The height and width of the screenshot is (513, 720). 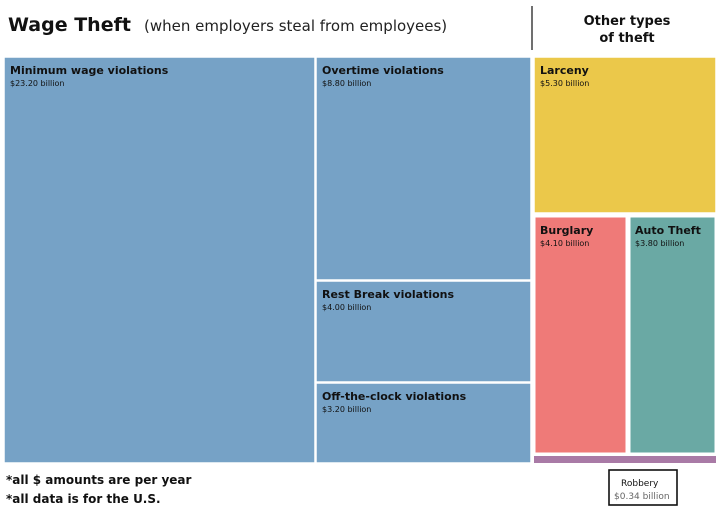 What do you see at coordinates (659, 243) in the screenshot?
I see `value-auto-theft: $3.80 billion` at bounding box center [659, 243].